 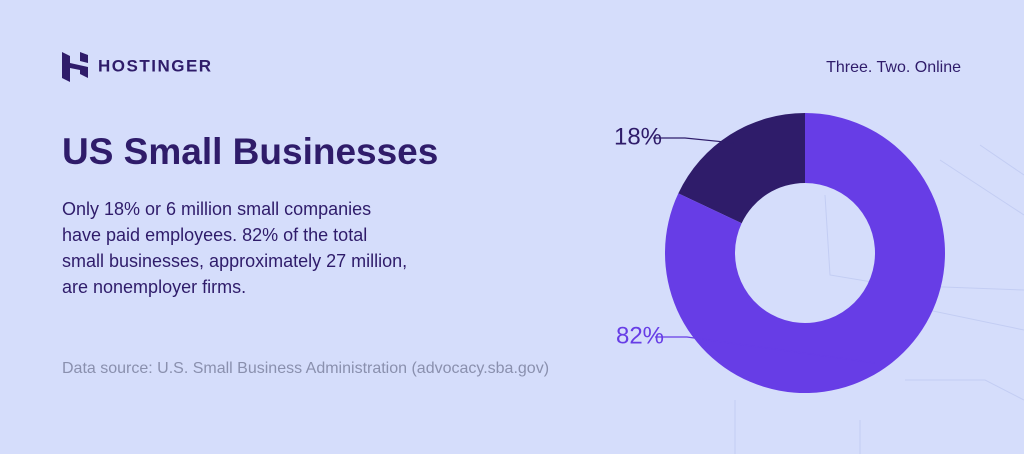 I want to click on brand: HOSTINGER, so click(x=155, y=65).